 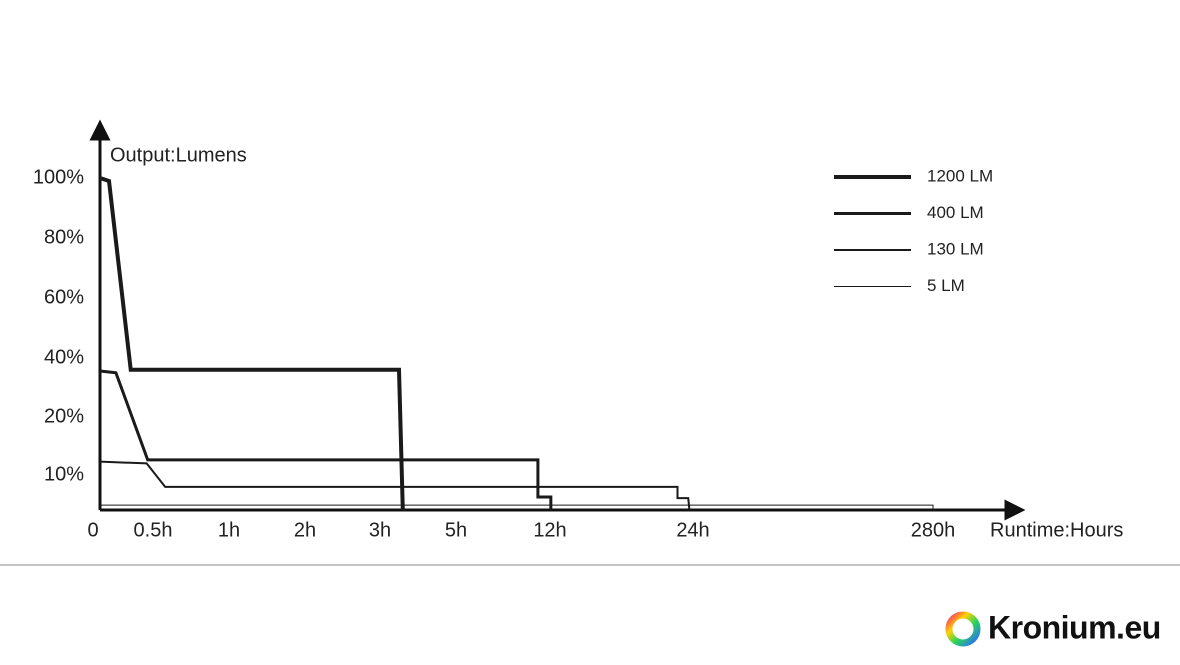 I want to click on logo-text: Kronium.eu, so click(x=1074, y=627).